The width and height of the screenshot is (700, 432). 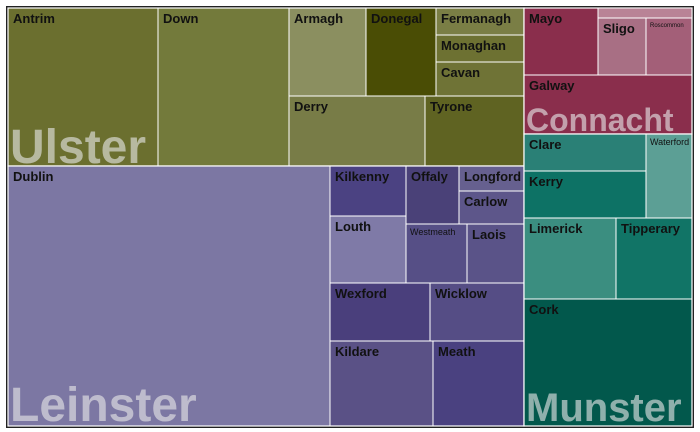 What do you see at coordinates (669, 46) in the screenshot?
I see `county-roscommon: Roscommon` at bounding box center [669, 46].